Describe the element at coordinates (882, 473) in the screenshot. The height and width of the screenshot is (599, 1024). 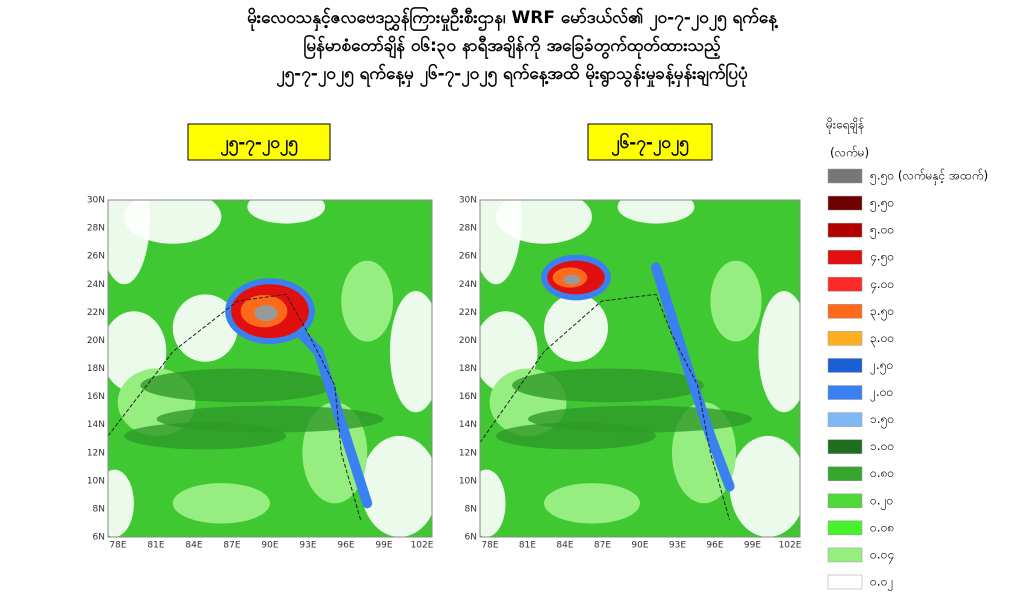
I see `legend-label: ၀.၈၀` at that location.